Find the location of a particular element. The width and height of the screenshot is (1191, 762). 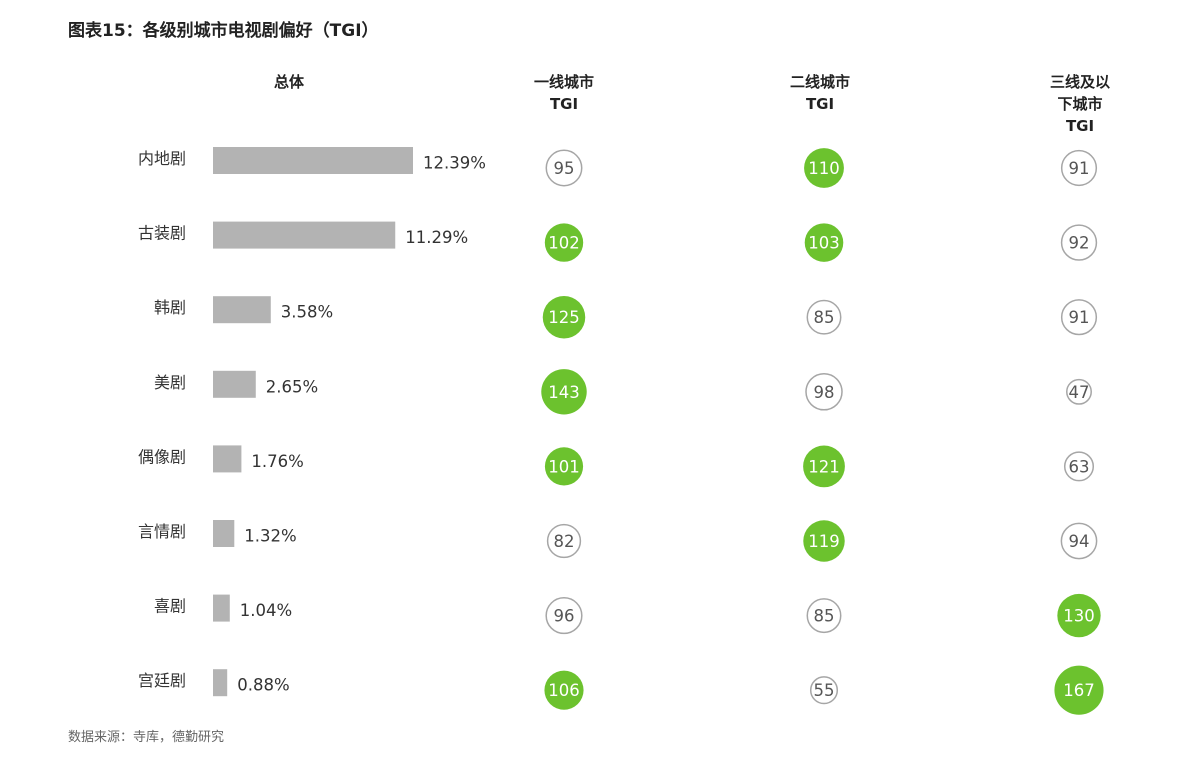

overall-value-label: 12.39% is located at coordinates (454, 163).